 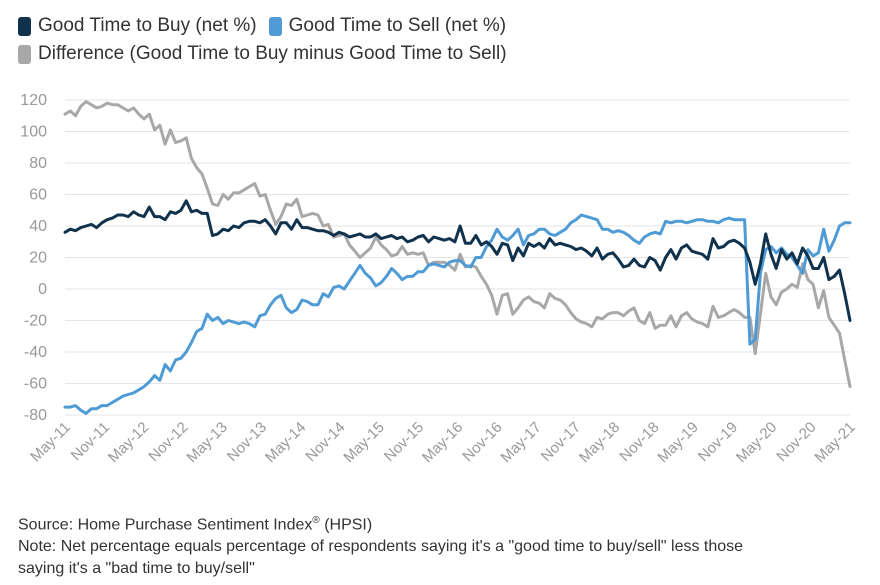 What do you see at coordinates (35, 321) in the screenshot?
I see `y-tick-label: -20` at bounding box center [35, 321].